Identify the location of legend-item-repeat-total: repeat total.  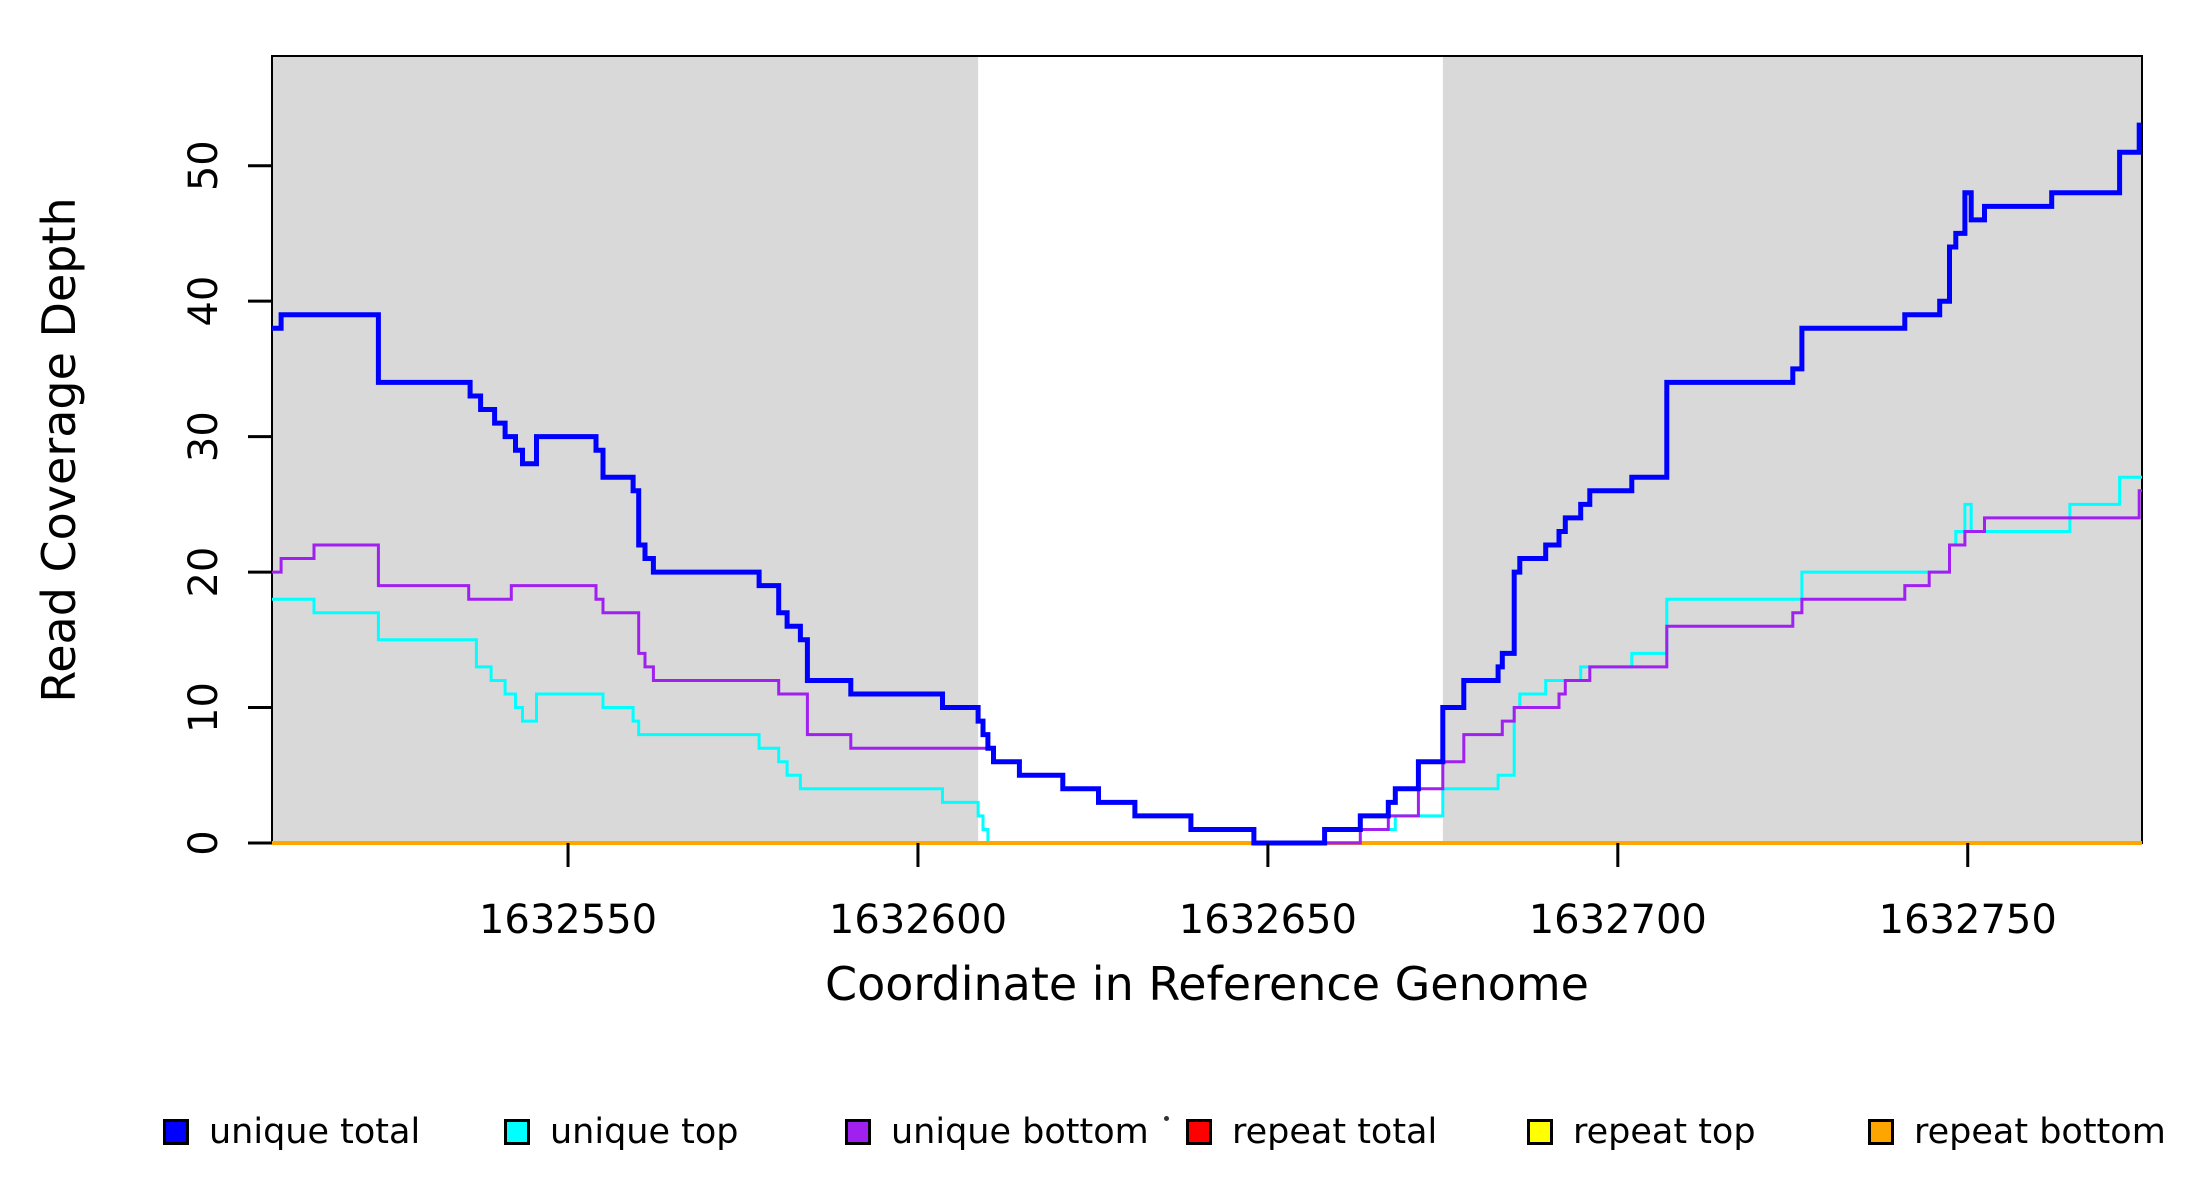
(1311, 1132).